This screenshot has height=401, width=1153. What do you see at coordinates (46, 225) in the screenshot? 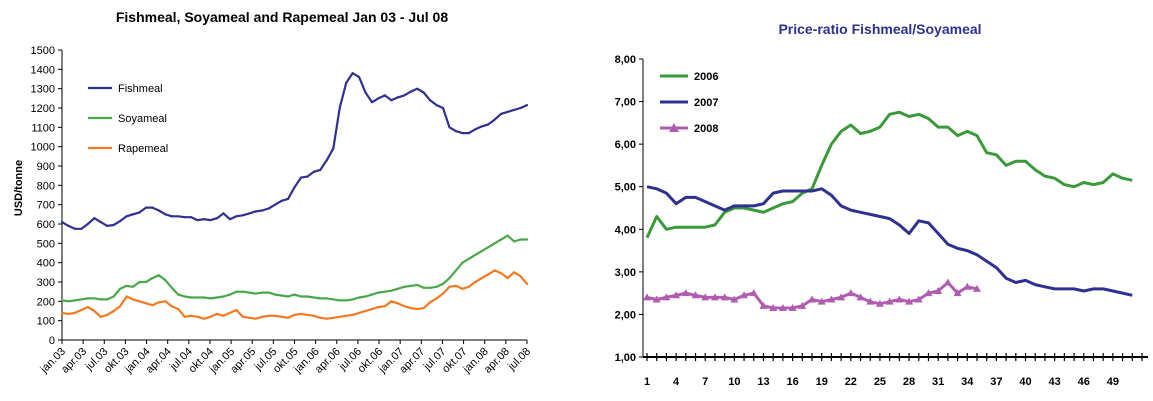
I see `left-y-tick-label: 600` at bounding box center [46, 225].